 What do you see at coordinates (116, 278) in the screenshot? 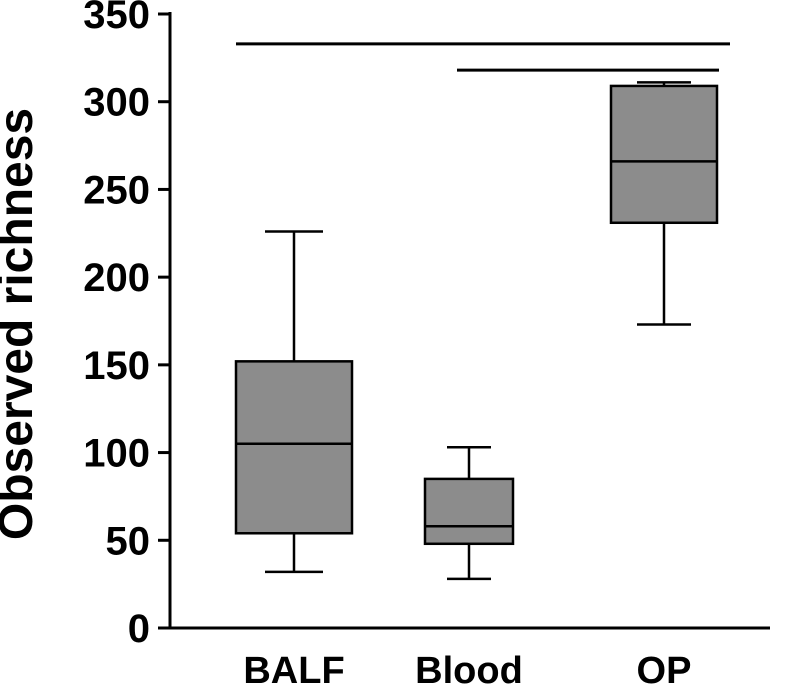
I see `y-tick-label-200: 200` at bounding box center [116, 278].